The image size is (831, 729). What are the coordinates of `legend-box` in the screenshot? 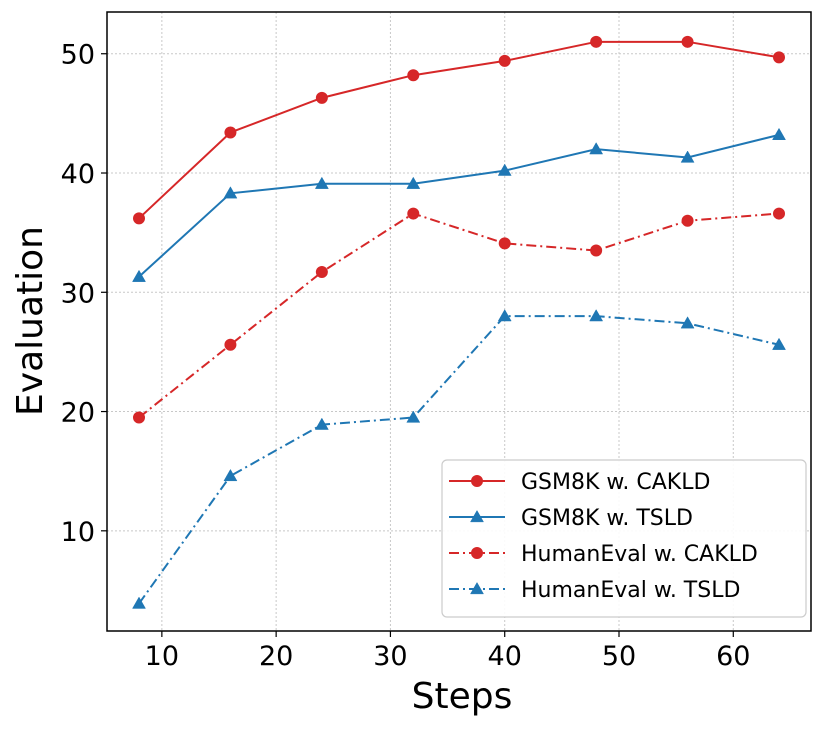 It's located at (624, 538).